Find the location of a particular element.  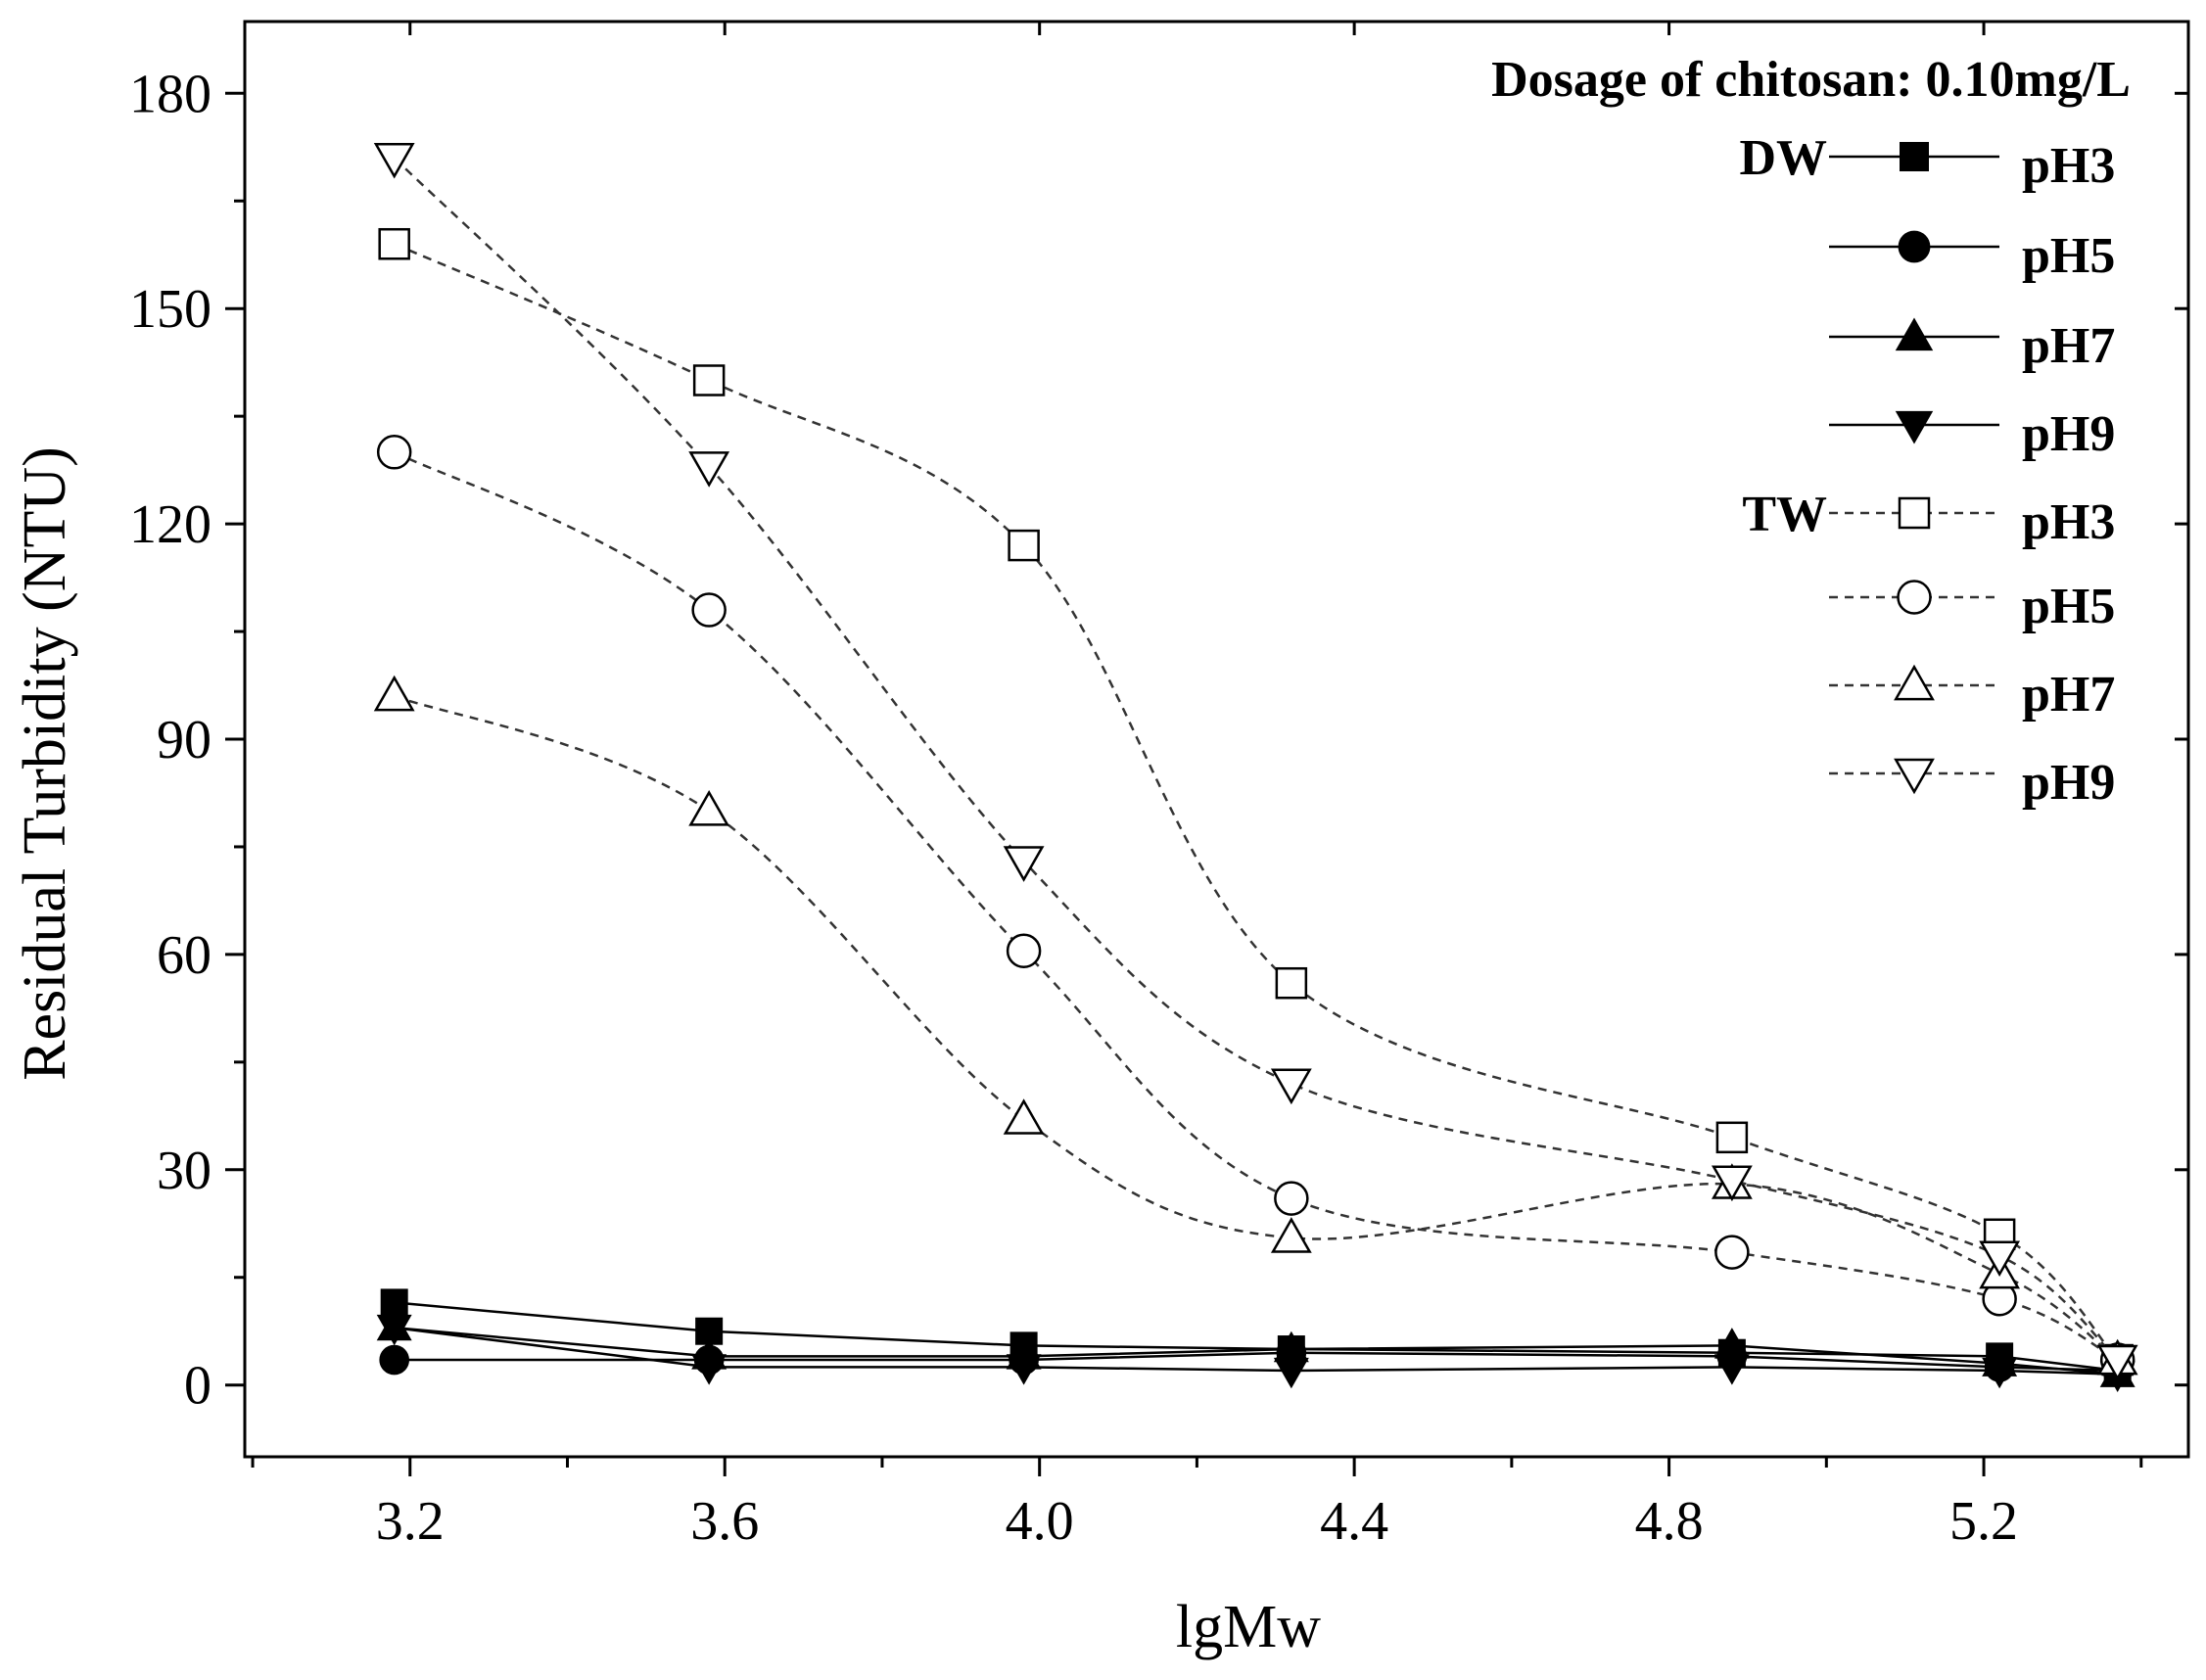

legend-item-dw-ph7: pH7 is located at coordinates (1972, 345).